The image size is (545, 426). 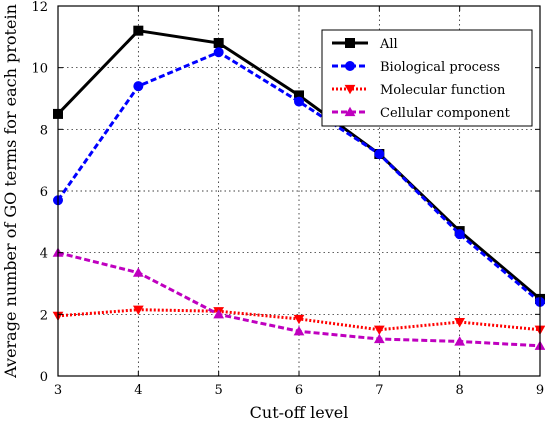 What do you see at coordinates (44, 192) in the screenshot?
I see `y-tick-label: 6` at bounding box center [44, 192].